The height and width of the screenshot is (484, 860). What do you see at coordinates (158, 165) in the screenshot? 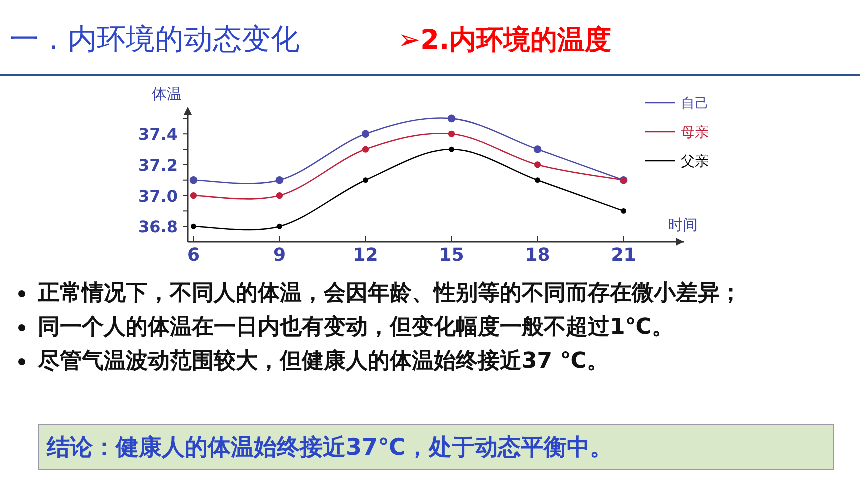
I see `y-tick-label: 37.2` at bounding box center [158, 165].